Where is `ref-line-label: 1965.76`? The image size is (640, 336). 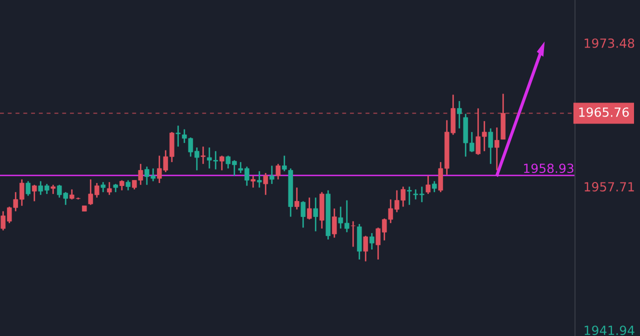 ref-line-label: 1965.76 is located at coordinates (604, 112).